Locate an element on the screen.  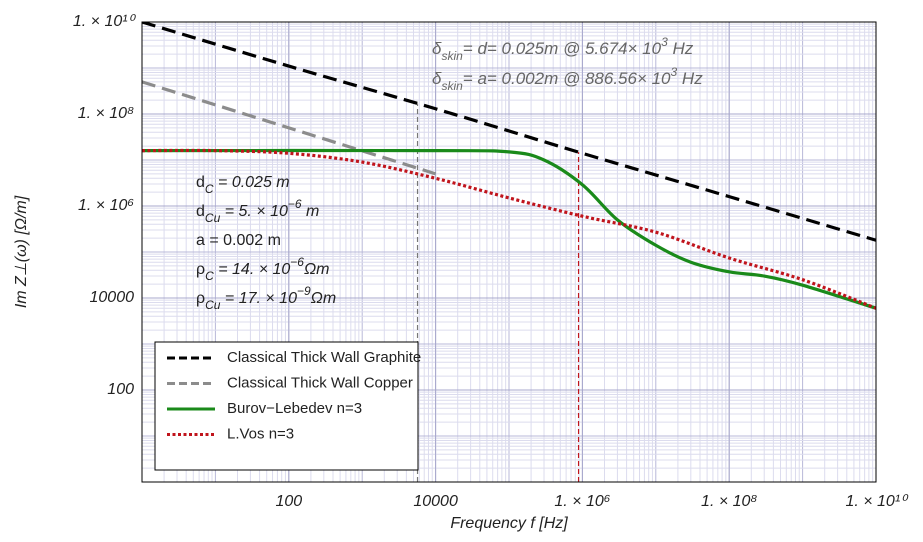
legend-label: Burov−Lebedev n=3 is located at coordinates (294, 408).